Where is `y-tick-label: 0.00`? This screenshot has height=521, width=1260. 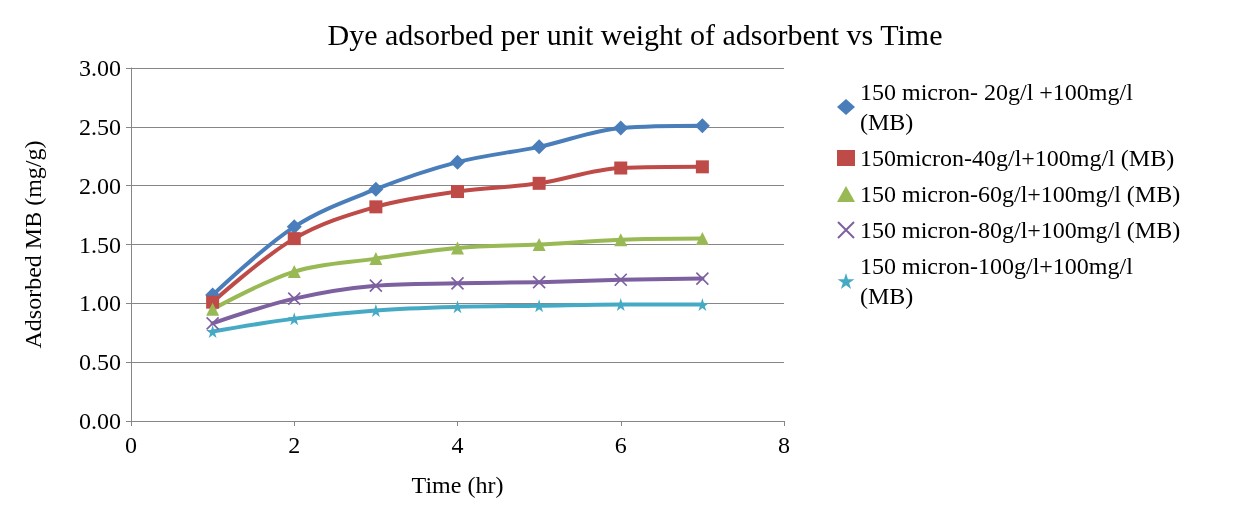 y-tick-label: 0.00 is located at coordinates (100, 421).